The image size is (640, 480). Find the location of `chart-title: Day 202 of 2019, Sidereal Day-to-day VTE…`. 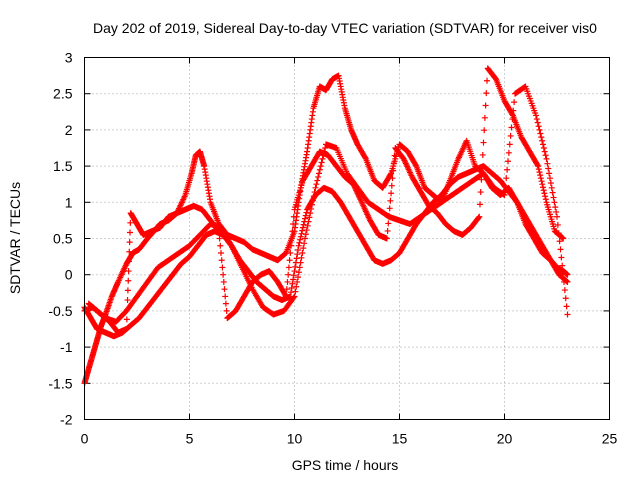

chart-title: Day 202 of 2019, Sidereal Day-to-day VTE… is located at coordinates (345, 28).